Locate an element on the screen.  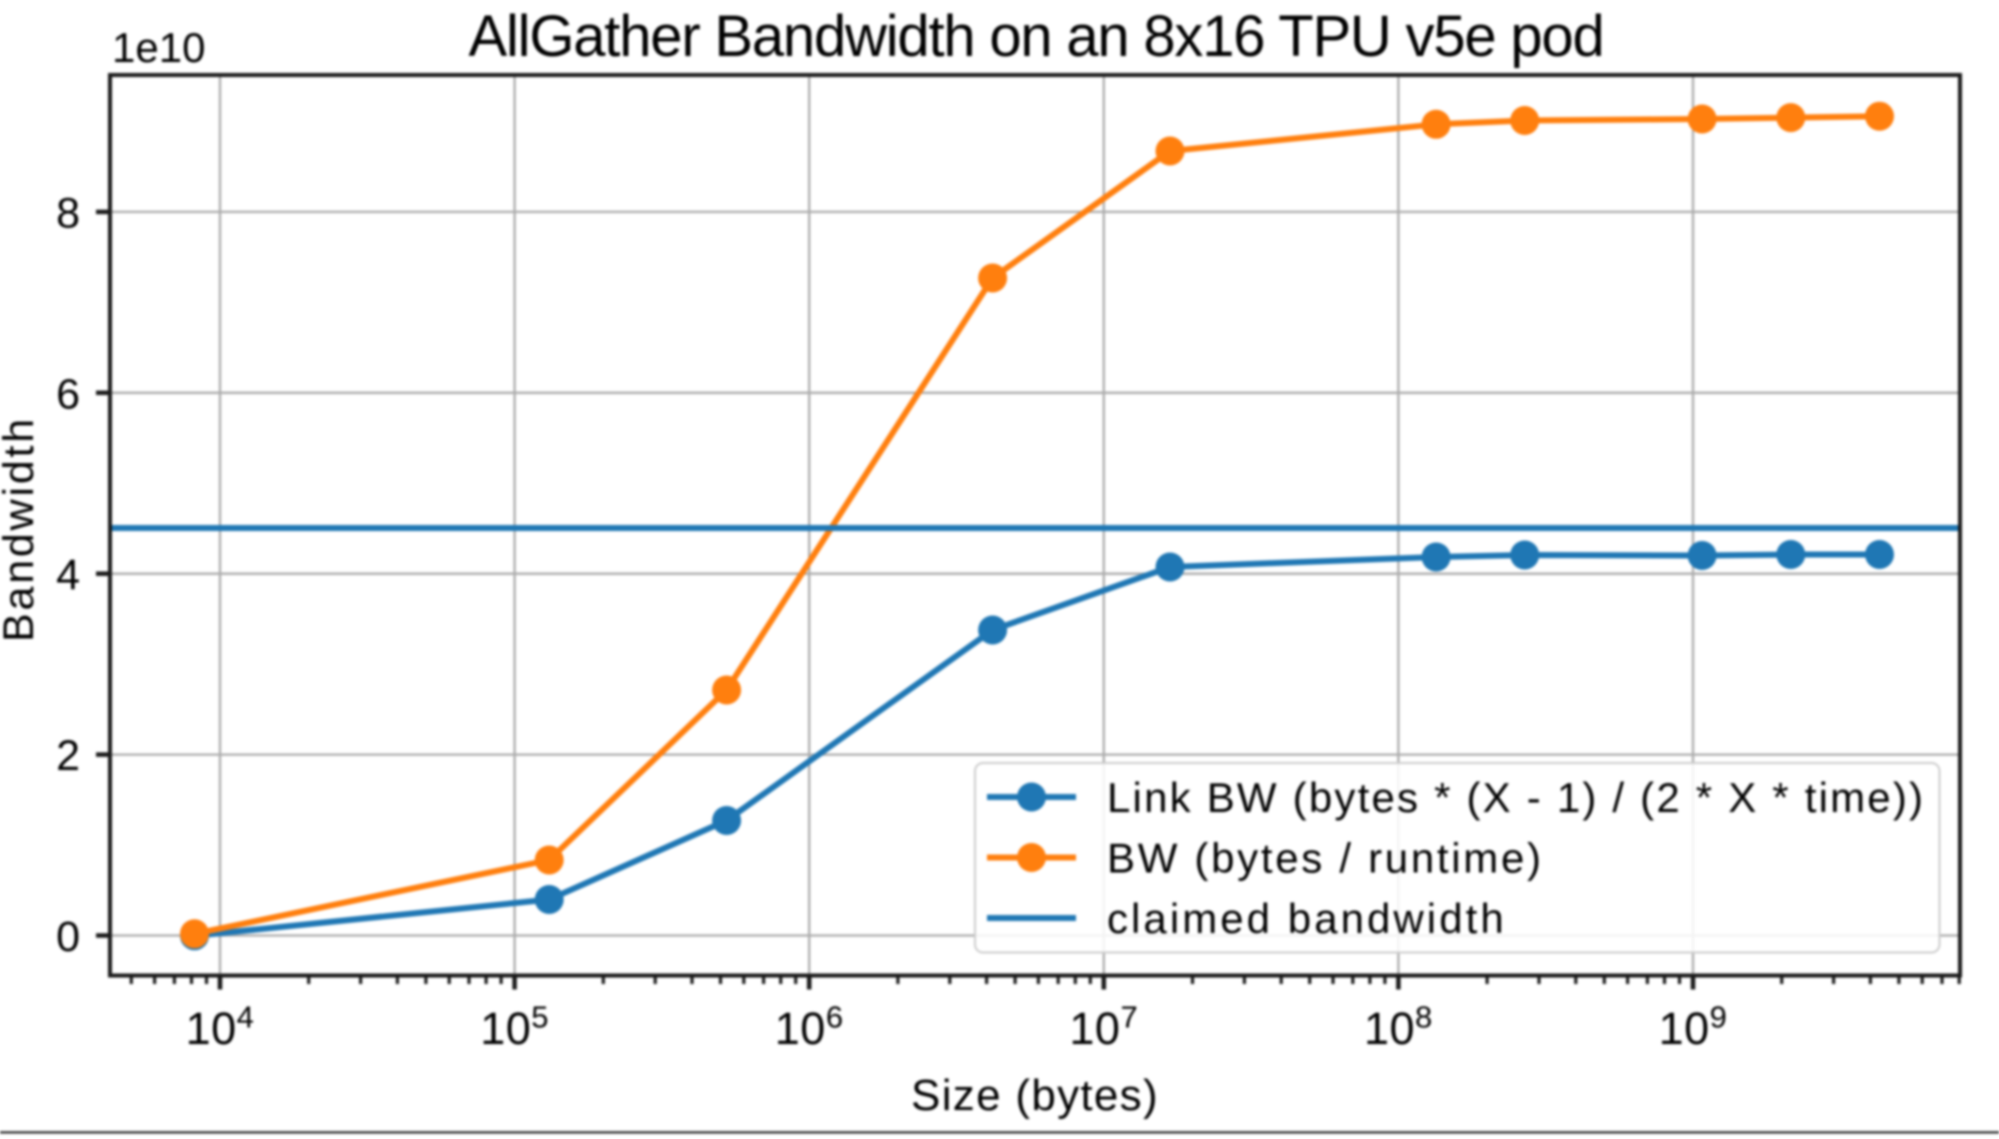
svg-text: 4 is located at coordinates (68, 575).